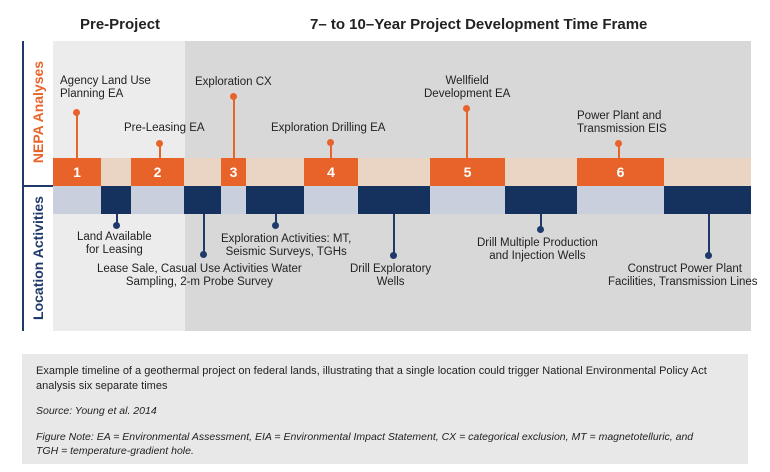 This screenshot has height=472, width=770. What do you see at coordinates (467, 81) in the screenshot?
I see `nepa-annotation-5-line1: Wellfield` at bounding box center [467, 81].